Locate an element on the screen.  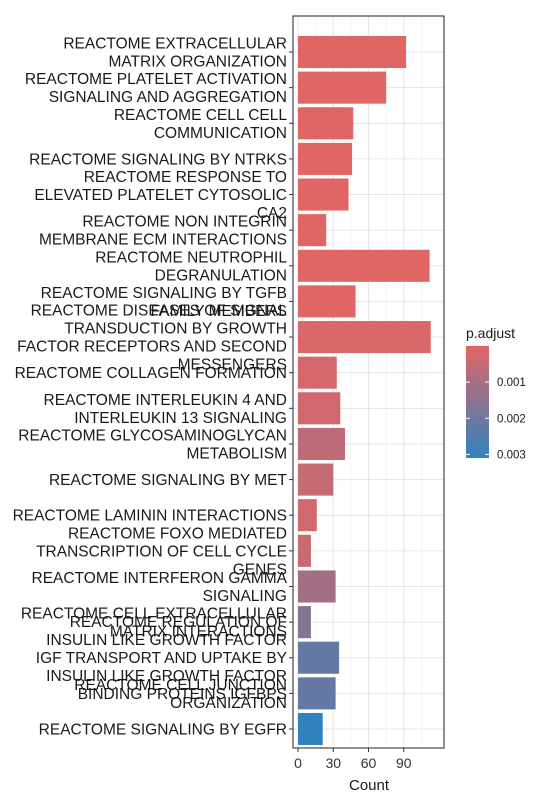
x-tick-label: 90 is located at coordinates (404, 763).